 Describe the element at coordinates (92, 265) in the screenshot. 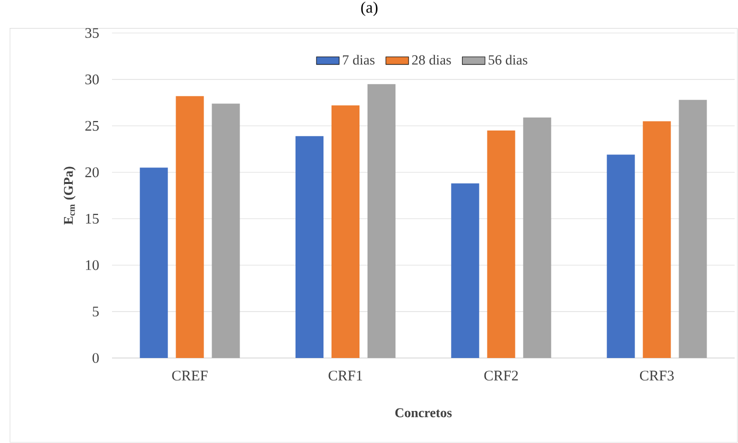

I see `y-tick-label: 10` at that location.